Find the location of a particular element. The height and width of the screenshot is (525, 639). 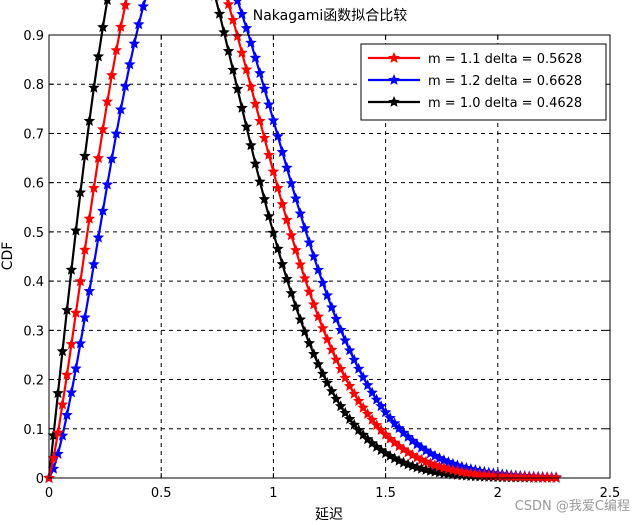

legend-label: m = 1.0 delta = 0.4628 is located at coordinates (505, 103).